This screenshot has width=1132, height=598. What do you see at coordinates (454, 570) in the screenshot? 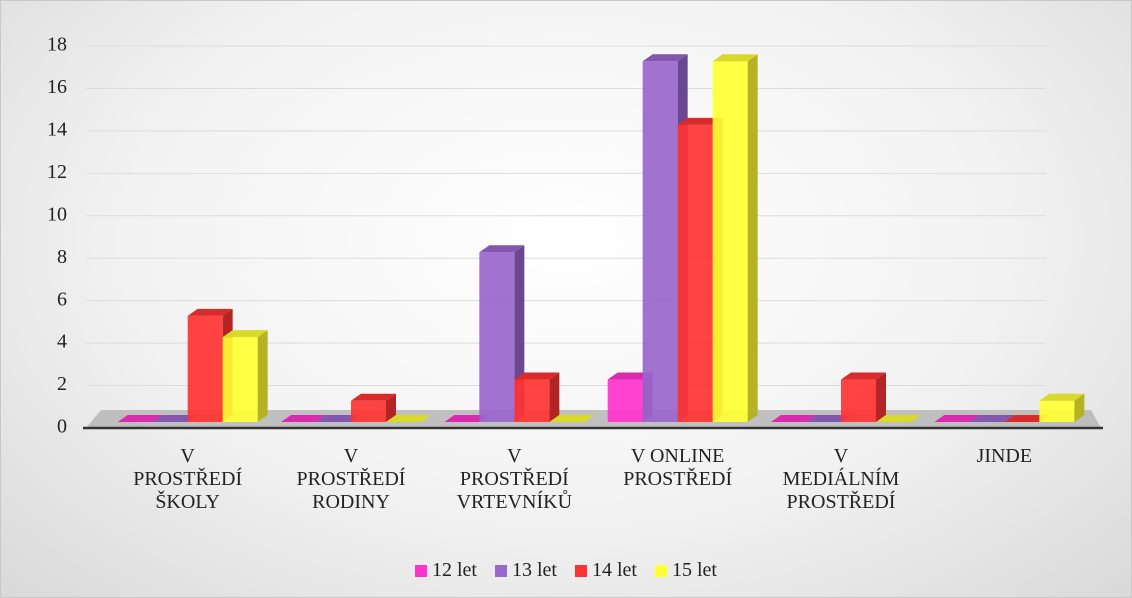
I see `legend-label: 12 let` at bounding box center [454, 570].